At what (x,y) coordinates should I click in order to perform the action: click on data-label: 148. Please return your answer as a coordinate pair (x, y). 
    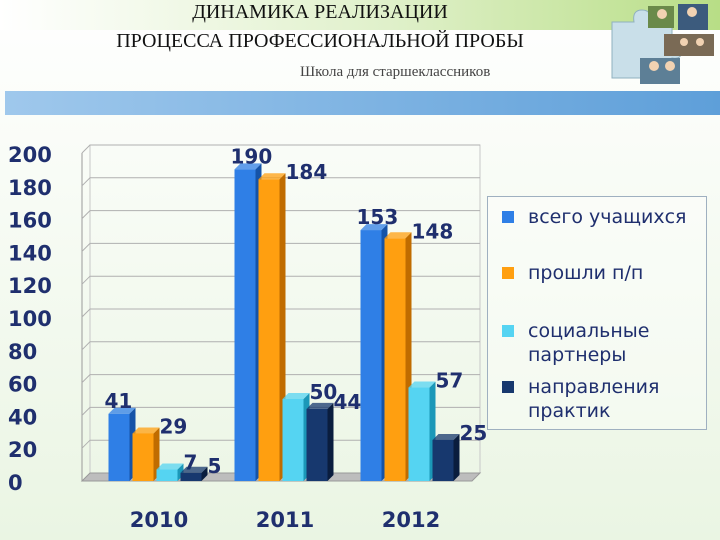
    Looking at the image, I should click on (433, 231).